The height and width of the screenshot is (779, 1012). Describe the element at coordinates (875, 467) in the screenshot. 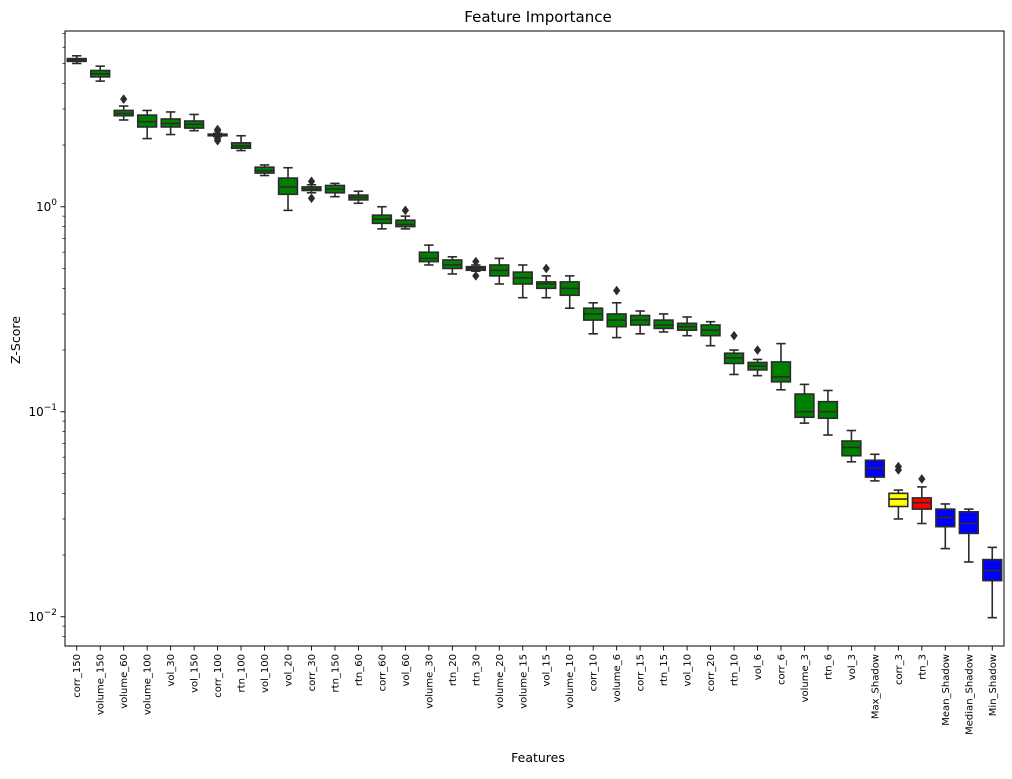

I see `box-Max_Shadow` at that location.